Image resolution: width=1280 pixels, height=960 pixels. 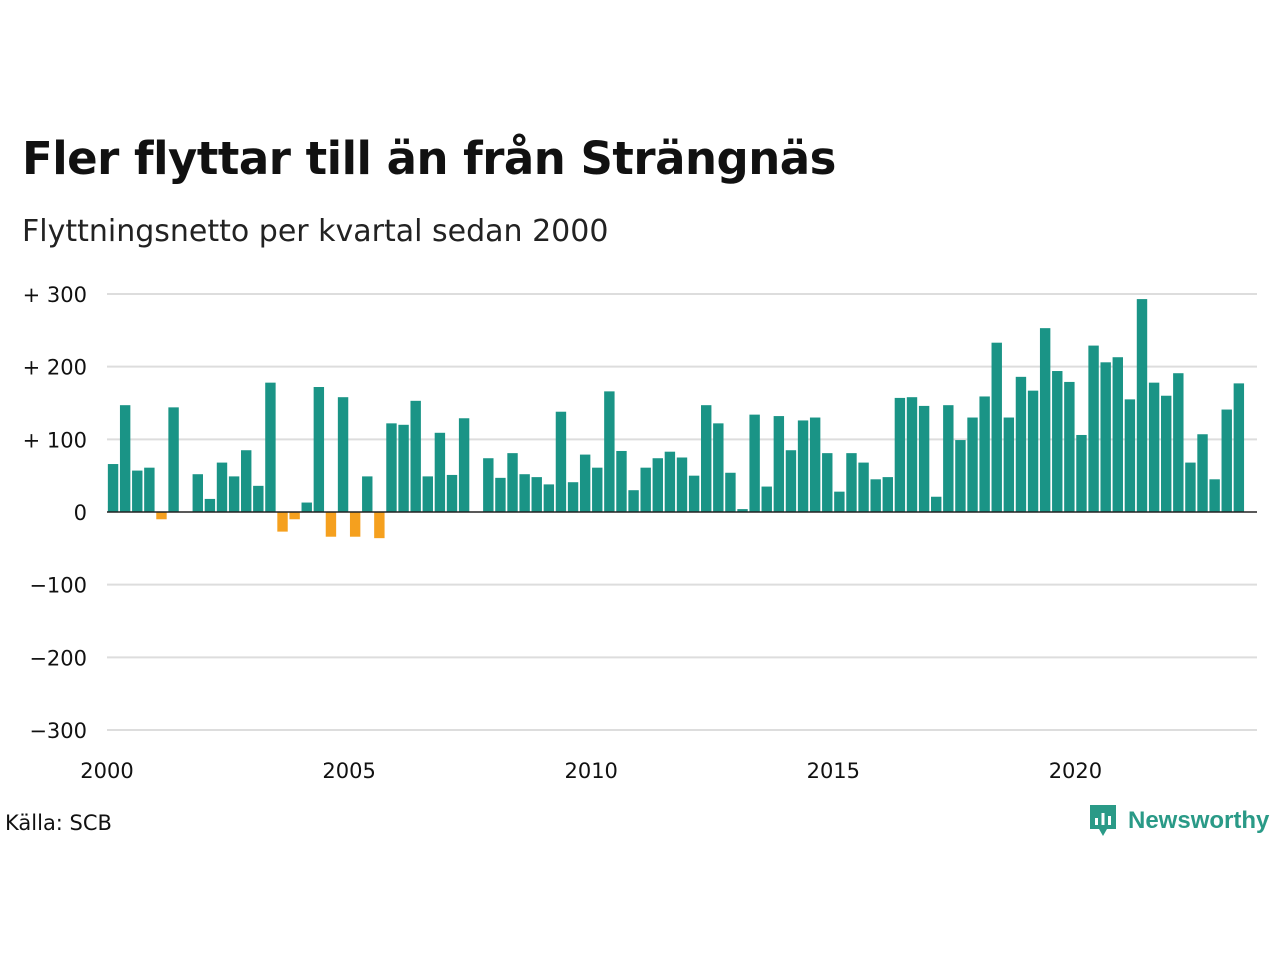 What do you see at coordinates (58, 823) in the screenshot?
I see `source-note: Källa: SCB` at bounding box center [58, 823].